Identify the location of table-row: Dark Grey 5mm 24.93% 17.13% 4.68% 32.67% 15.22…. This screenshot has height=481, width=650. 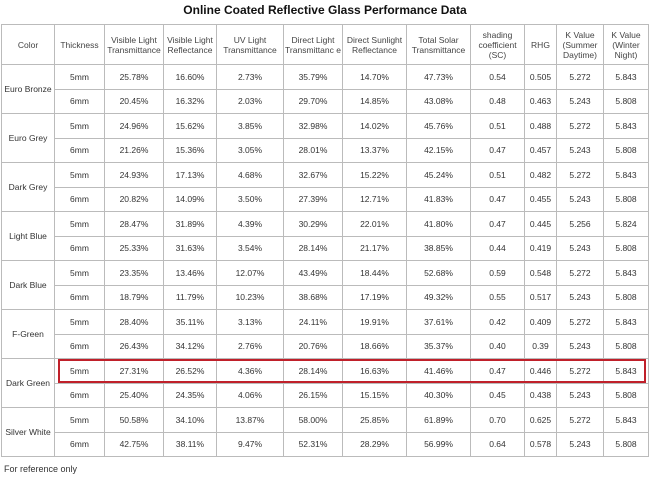
(325, 187).